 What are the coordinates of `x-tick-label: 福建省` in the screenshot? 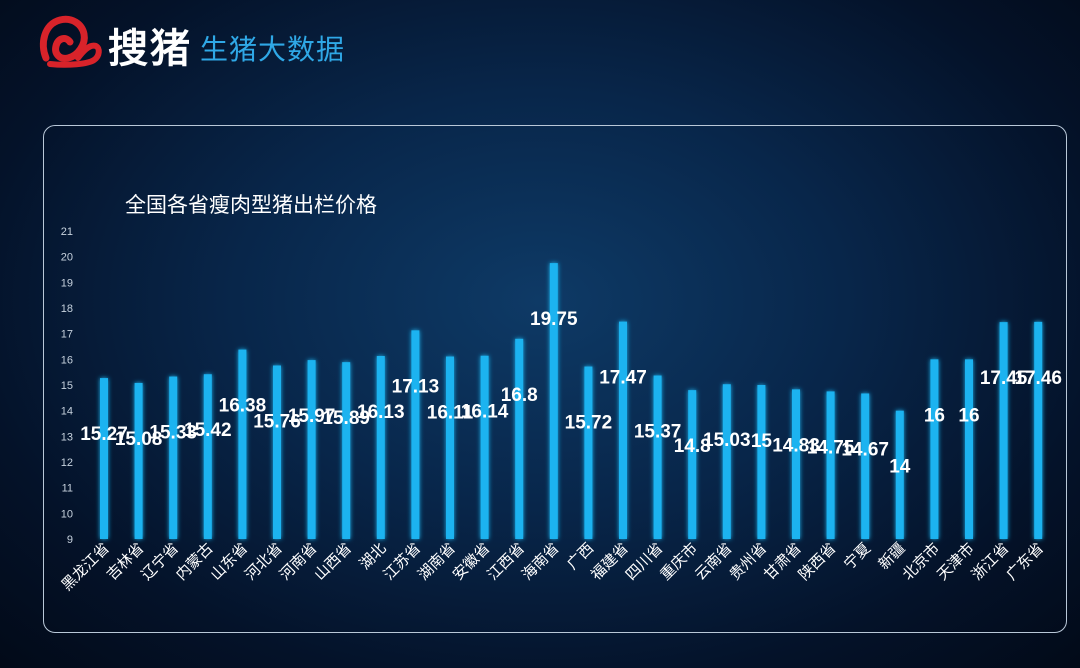 It's located at (609, 561).